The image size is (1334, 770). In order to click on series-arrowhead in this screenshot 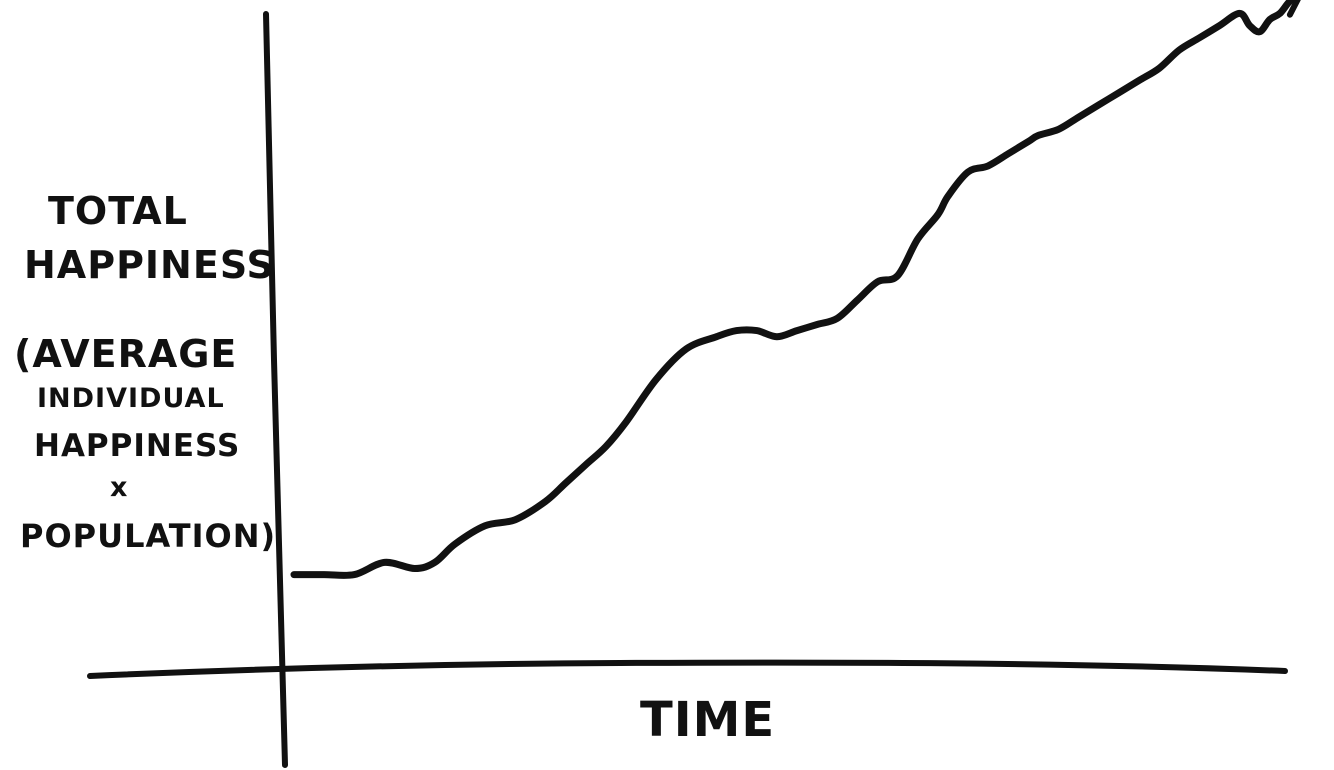, I will do `click(1293, 9)`.